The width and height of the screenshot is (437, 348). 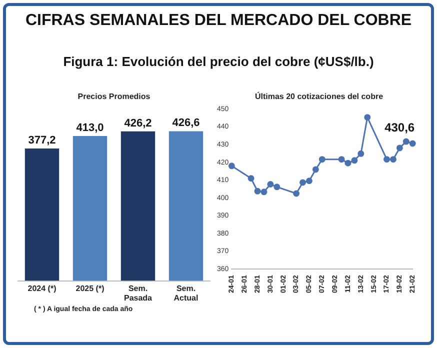 What do you see at coordinates (114, 96) in the screenshot?
I see `chart-title: Precios Promedios` at bounding box center [114, 96].